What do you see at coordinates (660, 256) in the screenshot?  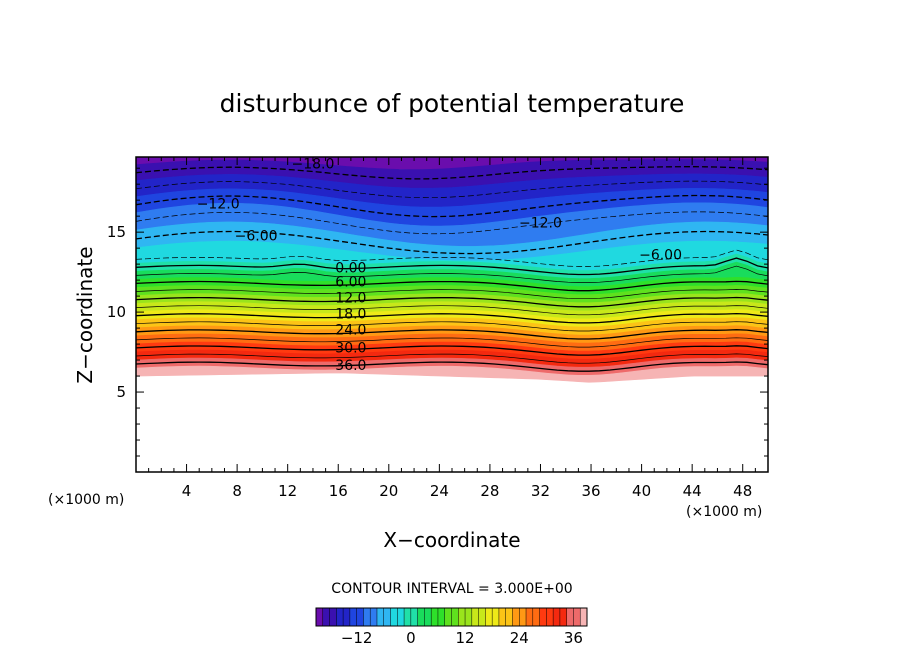 I see `contour-label: −6.00` at bounding box center [660, 256].